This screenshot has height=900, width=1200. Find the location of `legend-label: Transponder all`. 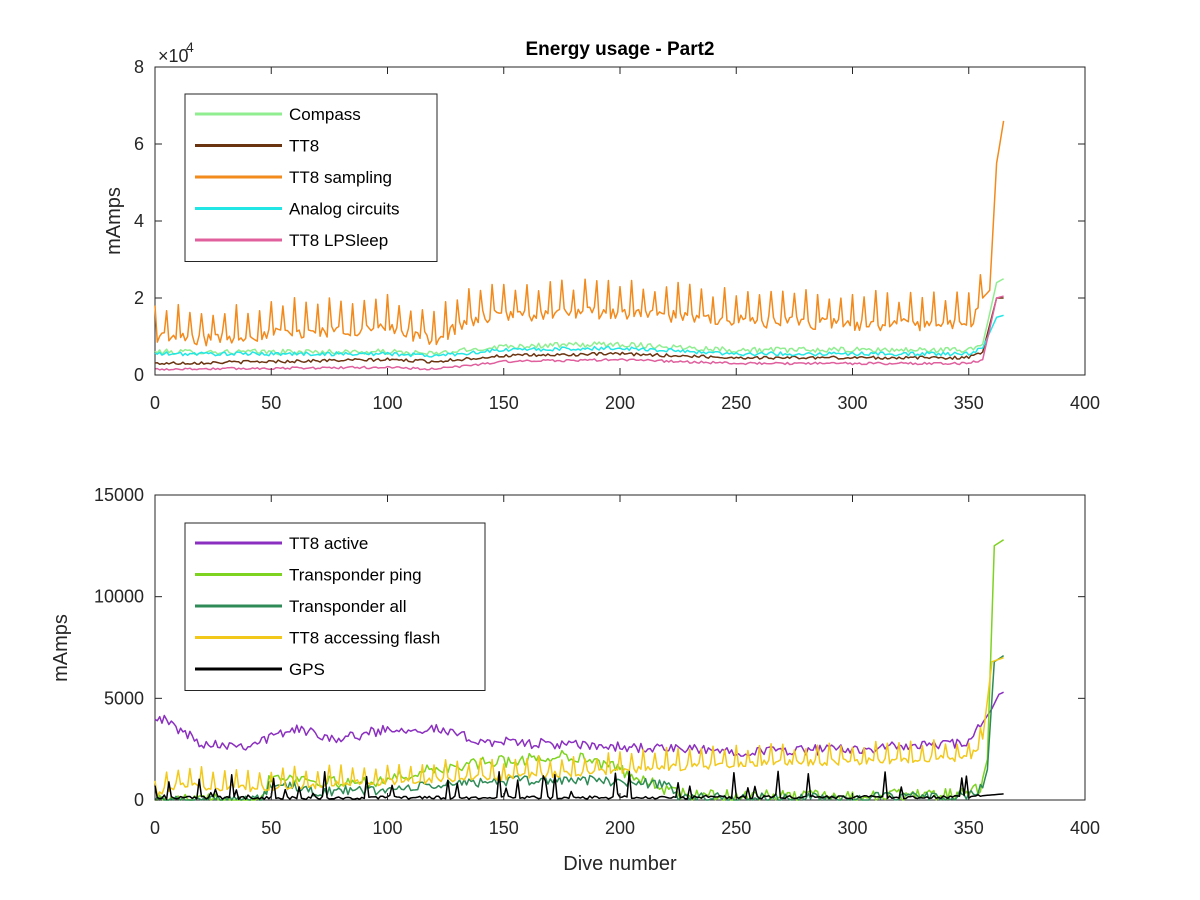

legend-label: Transponder all is located at coordinates (348, 606).